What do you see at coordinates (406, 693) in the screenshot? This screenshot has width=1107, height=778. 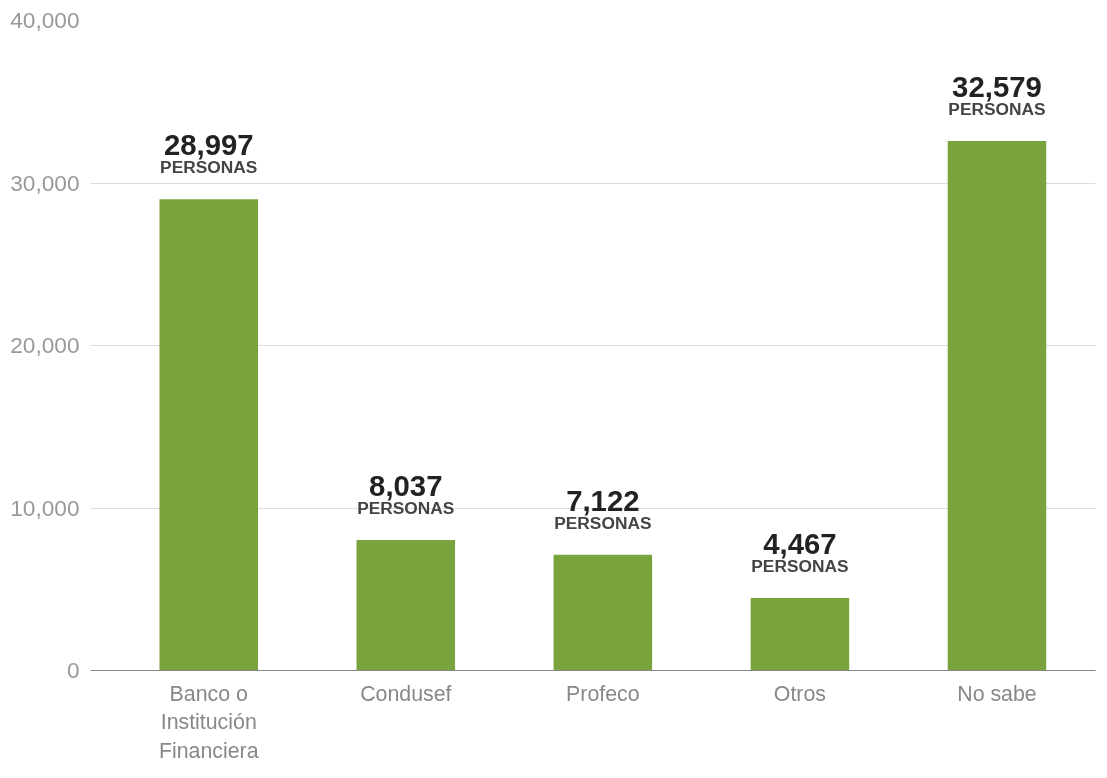 I see `x-tick-label: Condusef` at bounding box center [406, 693].